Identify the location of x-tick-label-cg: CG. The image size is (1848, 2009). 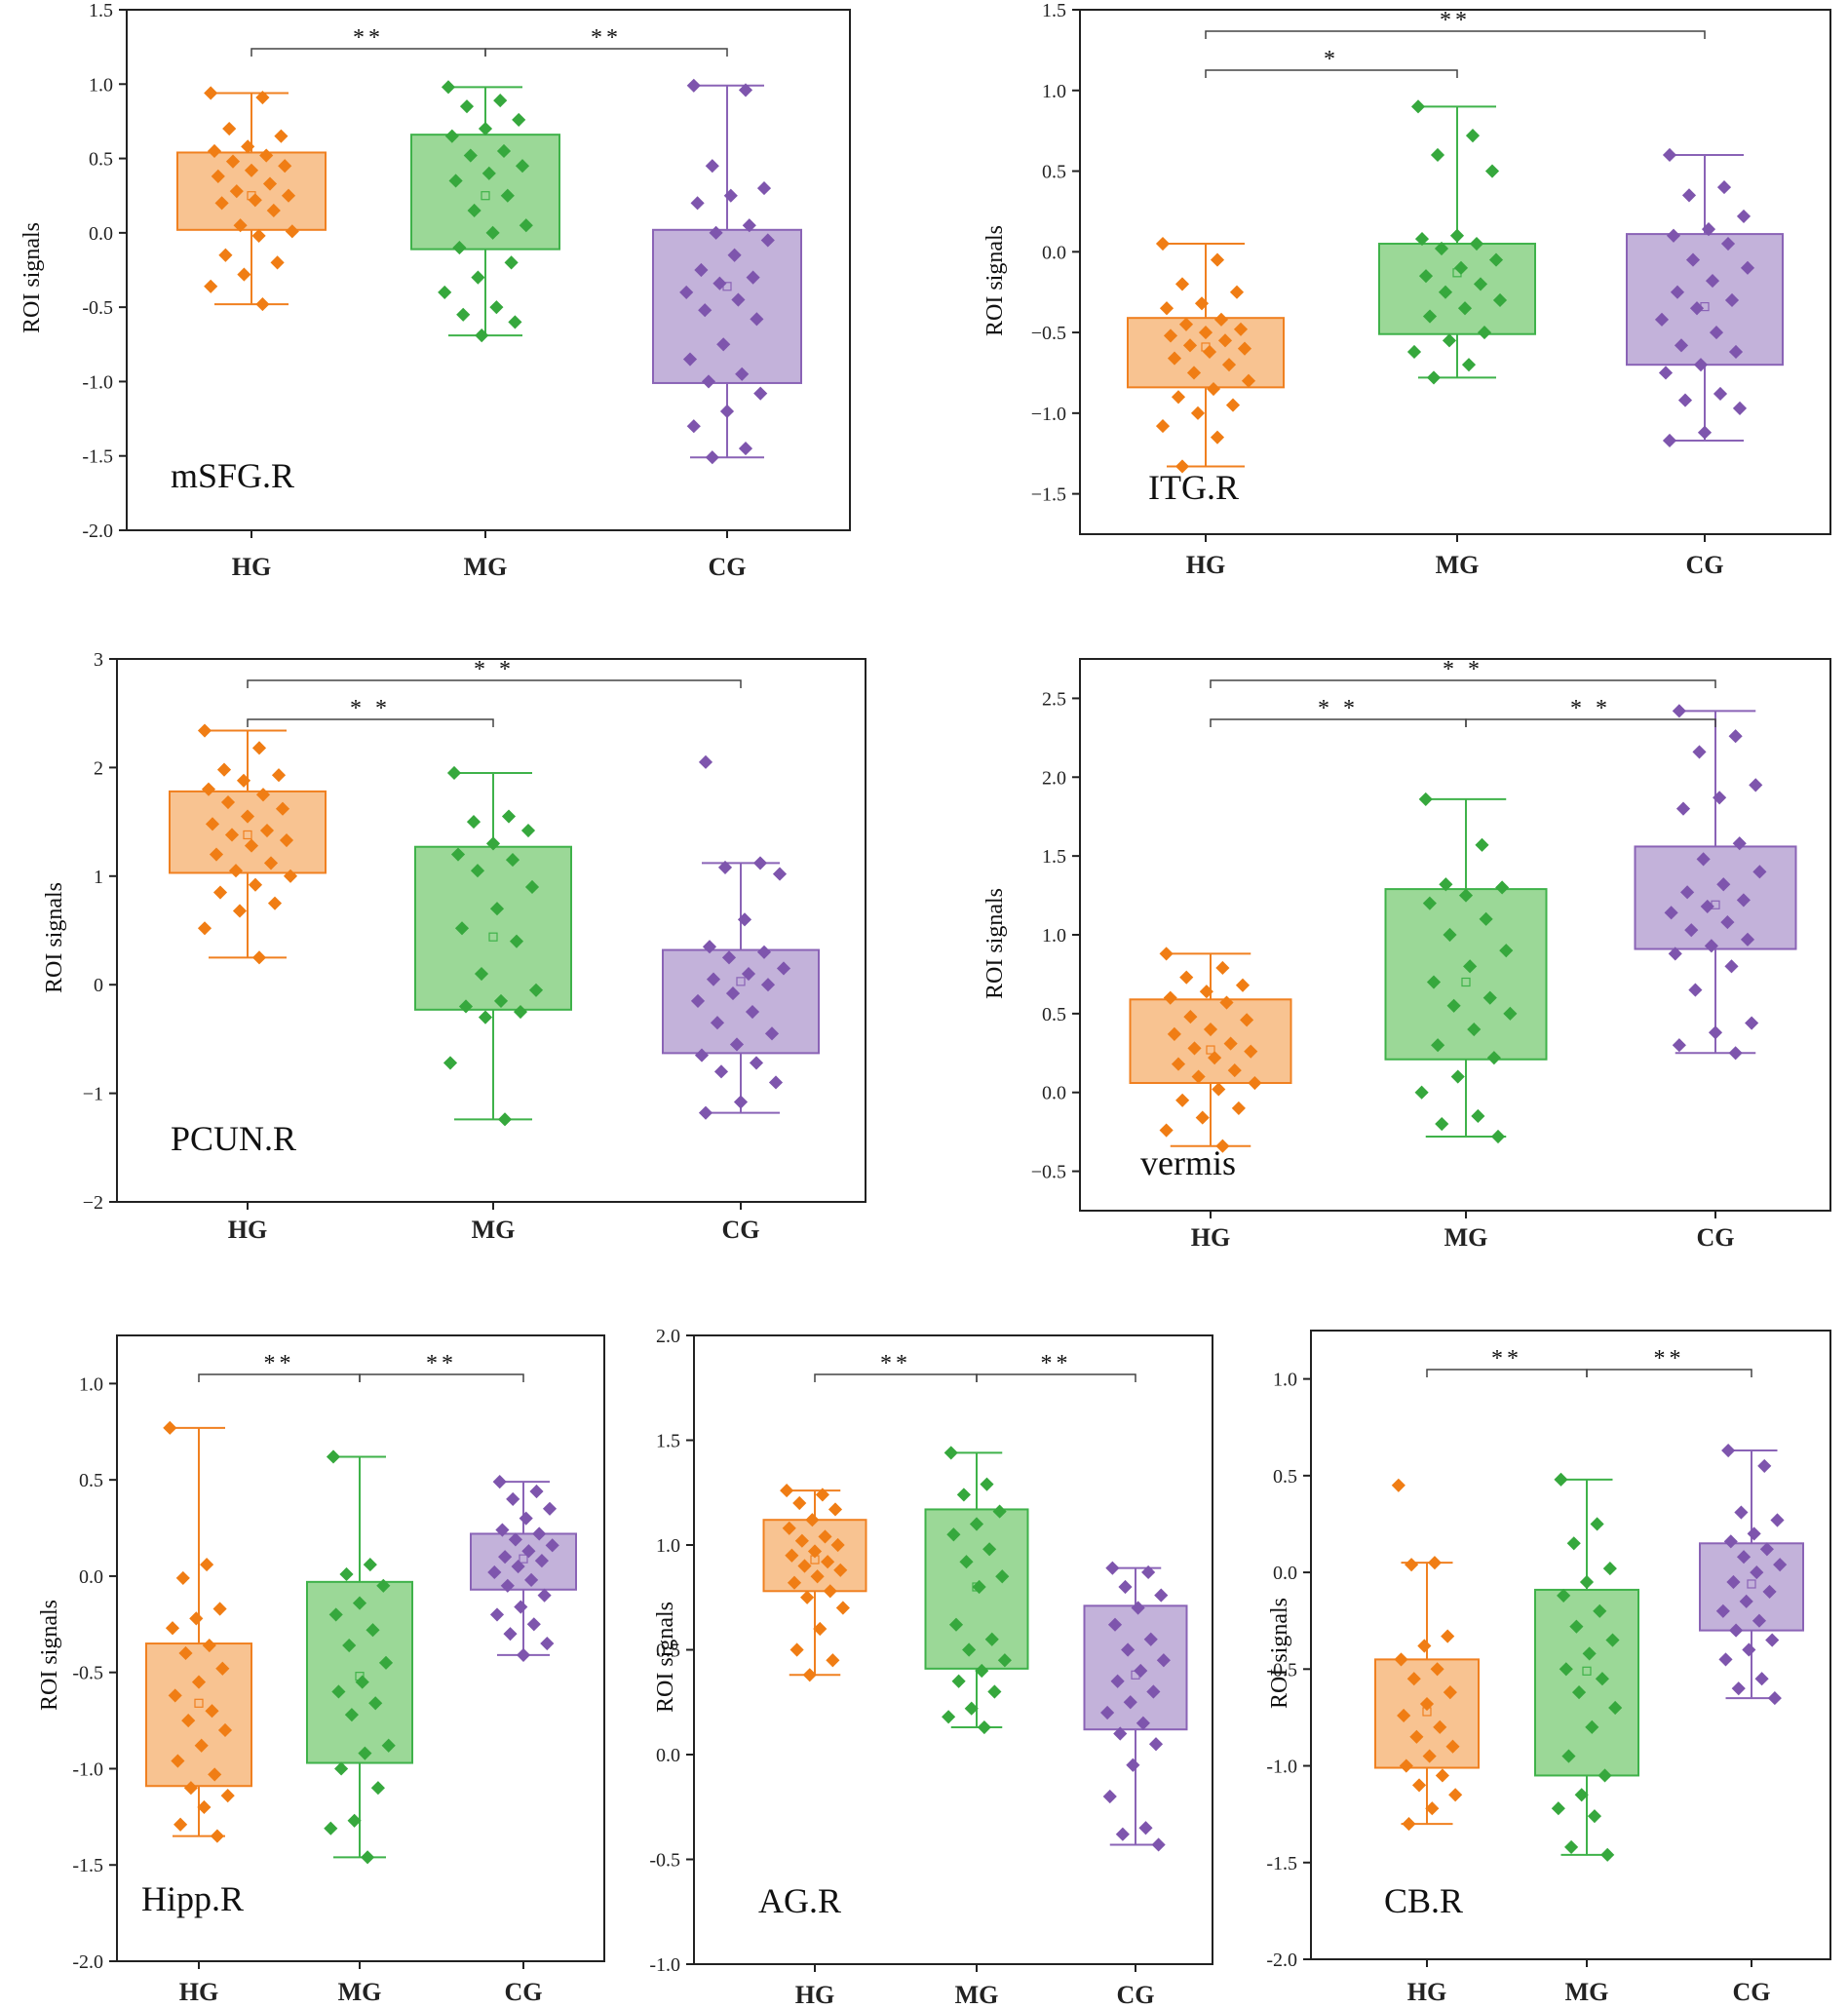
(524, 1992).